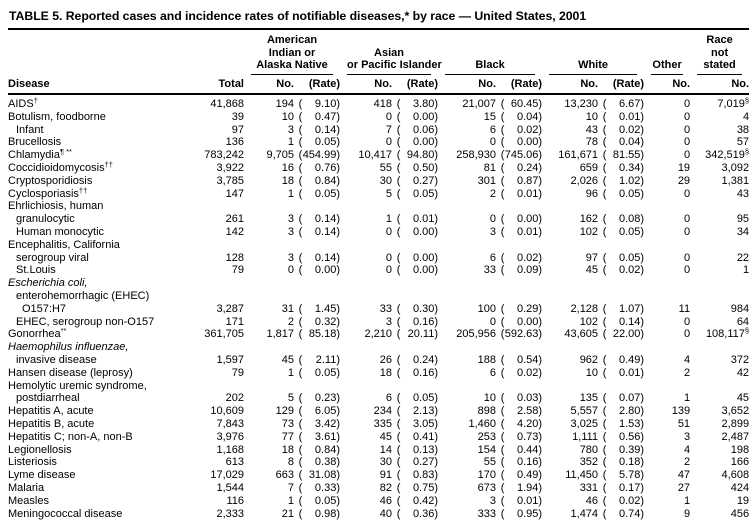 The height and width of the screenshot is (529, 756). What do you see at coordinates (493, 257) in the screenshot?
I see `count-cell: 6` at bounding box center [493, 257].